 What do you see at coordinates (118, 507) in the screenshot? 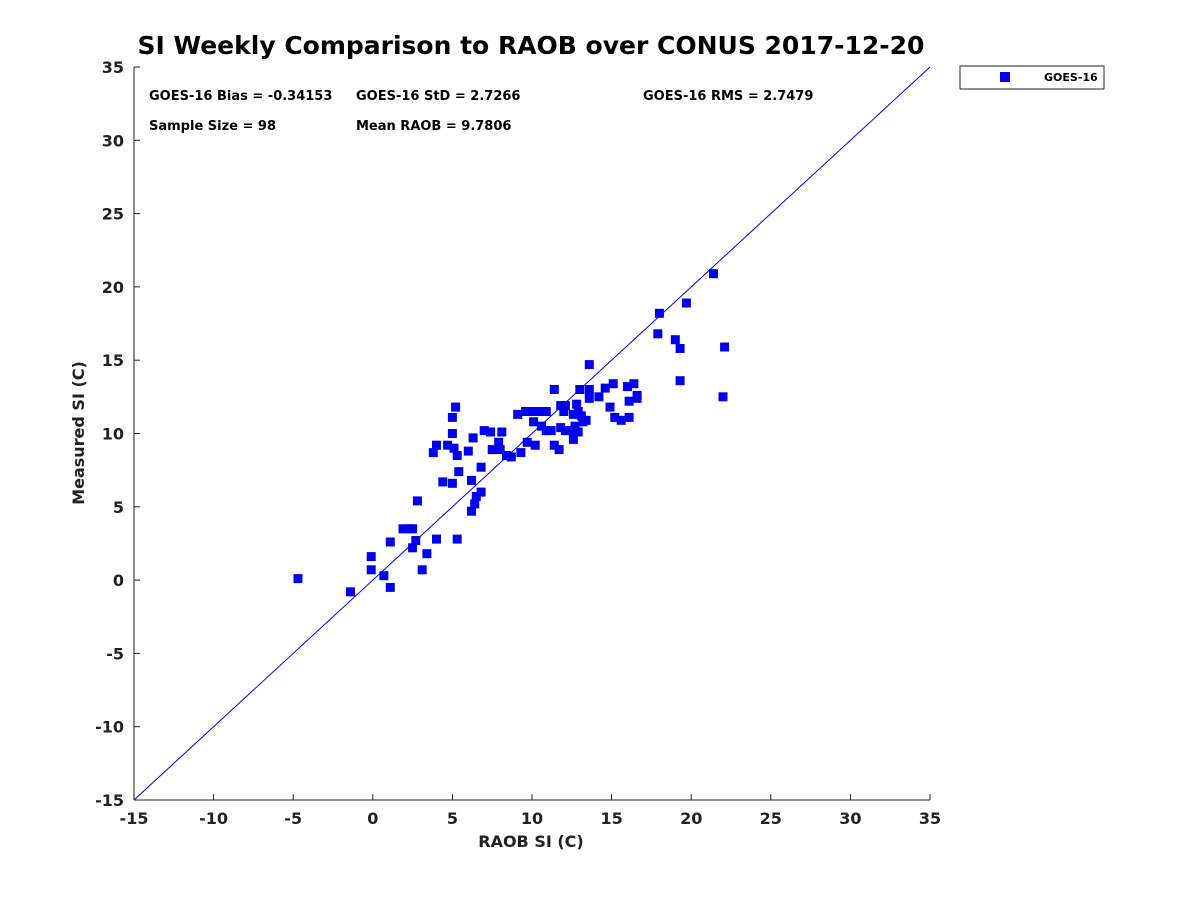
I see `y-tick-label: 5` at bounding box center [118, 507].